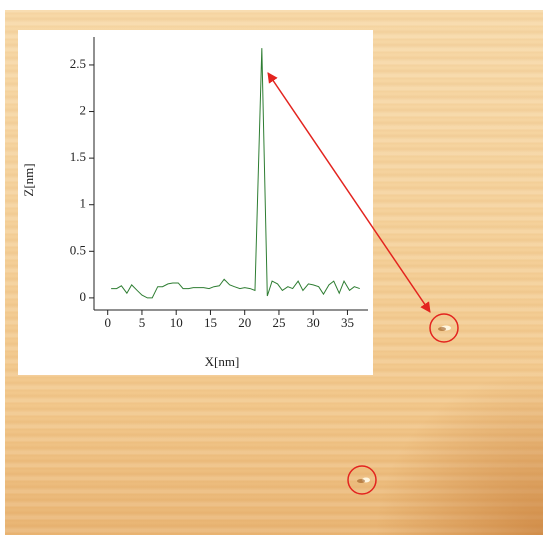 The height and width of the screenshot is (539, 548). Describe the element at coordinates (244, 322) in the screenshot. I see `x-tick-label: 20` at that location.